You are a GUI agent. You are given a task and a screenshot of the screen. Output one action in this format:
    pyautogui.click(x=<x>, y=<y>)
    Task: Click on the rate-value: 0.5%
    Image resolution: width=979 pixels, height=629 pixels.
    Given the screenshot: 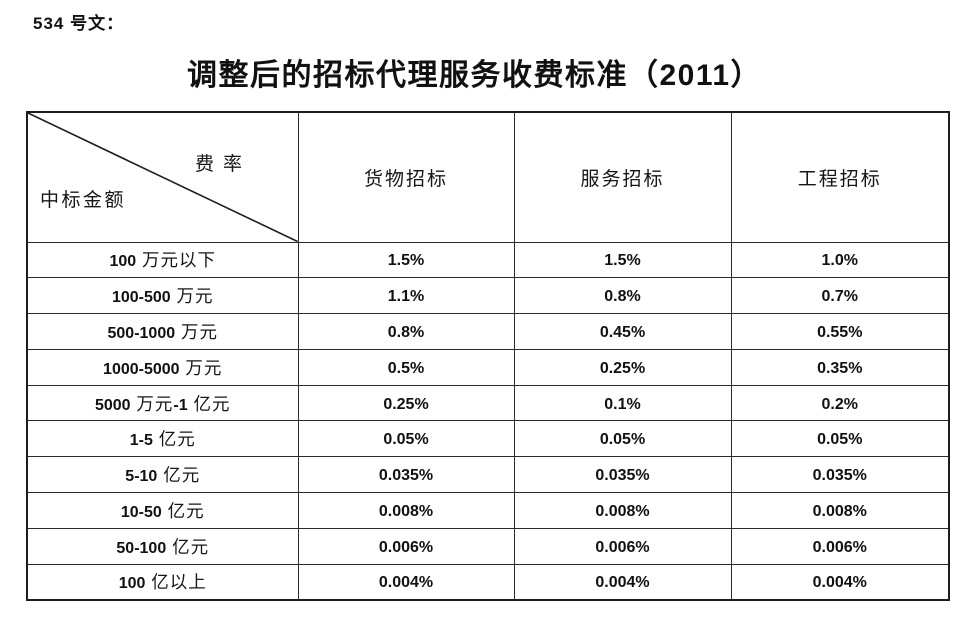 What is the action you would take?
    pyautogui.click(x=406, y=367)
    